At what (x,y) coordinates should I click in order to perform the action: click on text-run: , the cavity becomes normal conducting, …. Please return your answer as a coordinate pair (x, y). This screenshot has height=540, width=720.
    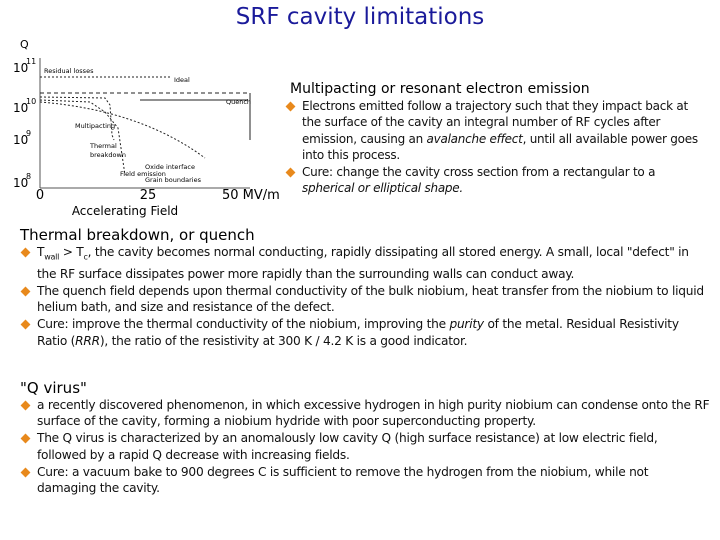
    Looking at the image, I should click on (363, 262).